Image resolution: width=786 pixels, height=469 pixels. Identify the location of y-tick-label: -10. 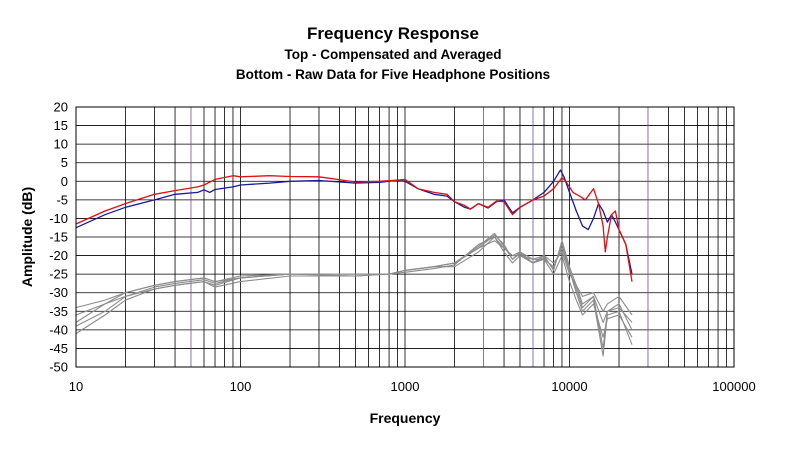
(58, 218).